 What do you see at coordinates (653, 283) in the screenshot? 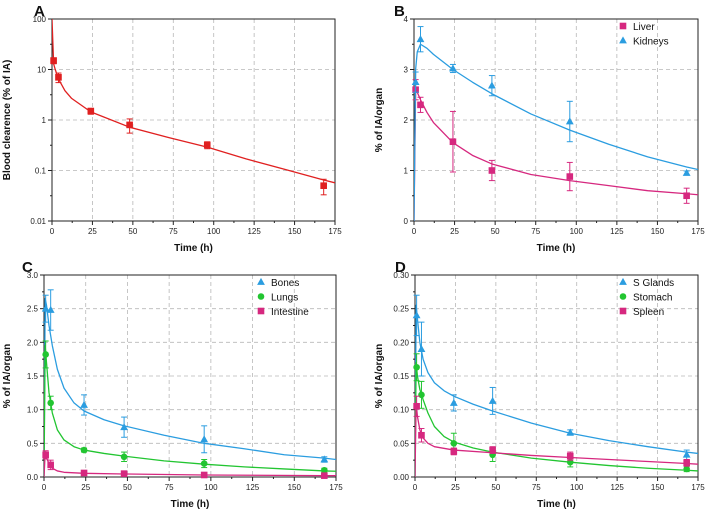
I see `legend-label: S Glands` at bounding box center [653, 283].